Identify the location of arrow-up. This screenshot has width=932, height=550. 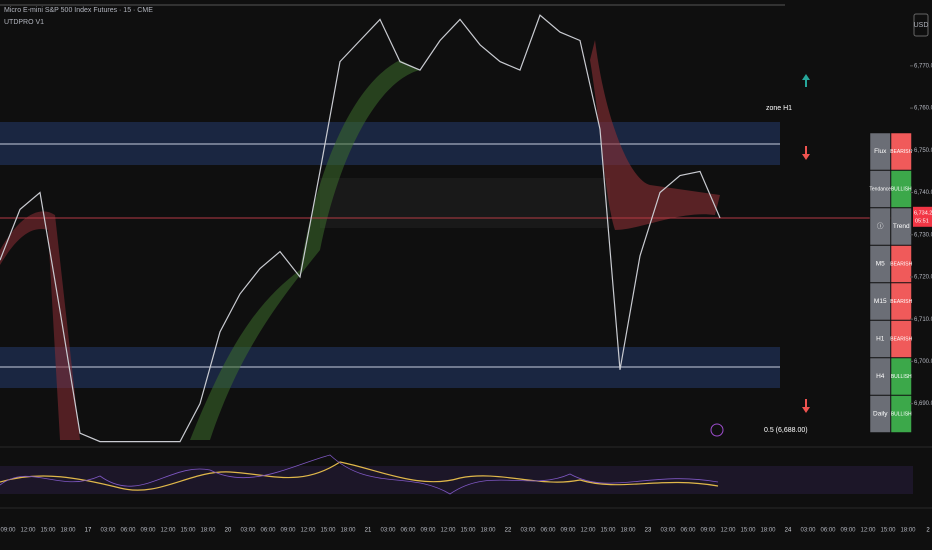
(806, 80).